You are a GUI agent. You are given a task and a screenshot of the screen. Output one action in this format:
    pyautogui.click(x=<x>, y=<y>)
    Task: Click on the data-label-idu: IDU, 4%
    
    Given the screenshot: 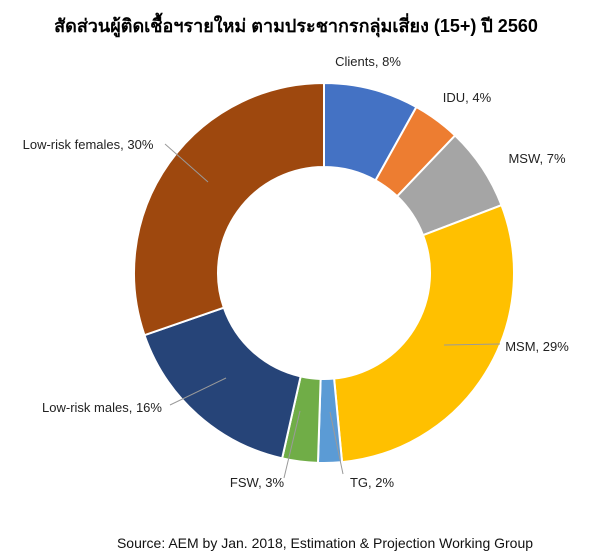 What is the action you would take?
    pyautogui.click(x=467, y=97)
    